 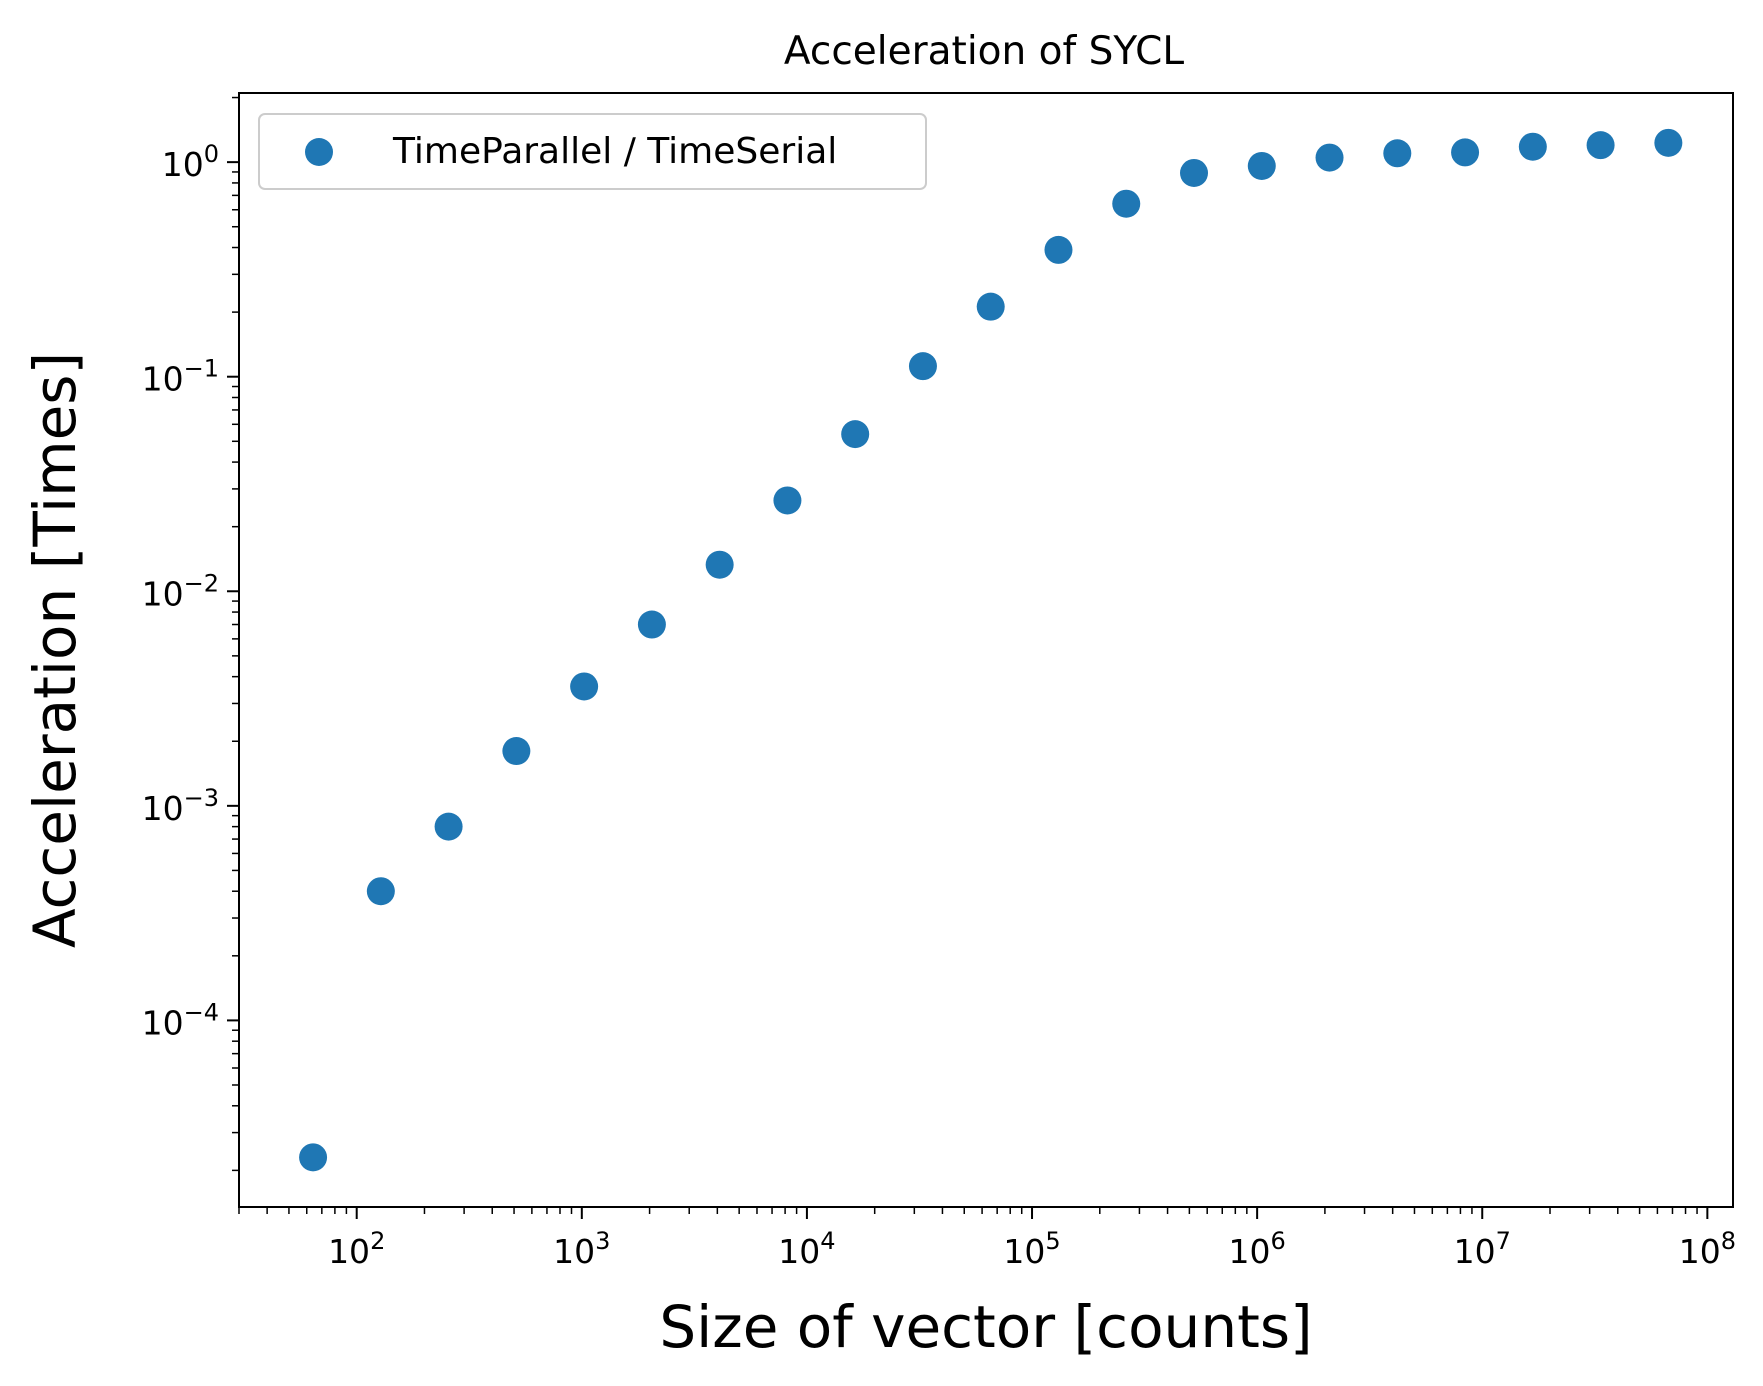 I want to click on y-tick-label: 10⁰, so click(x=190, y=162).